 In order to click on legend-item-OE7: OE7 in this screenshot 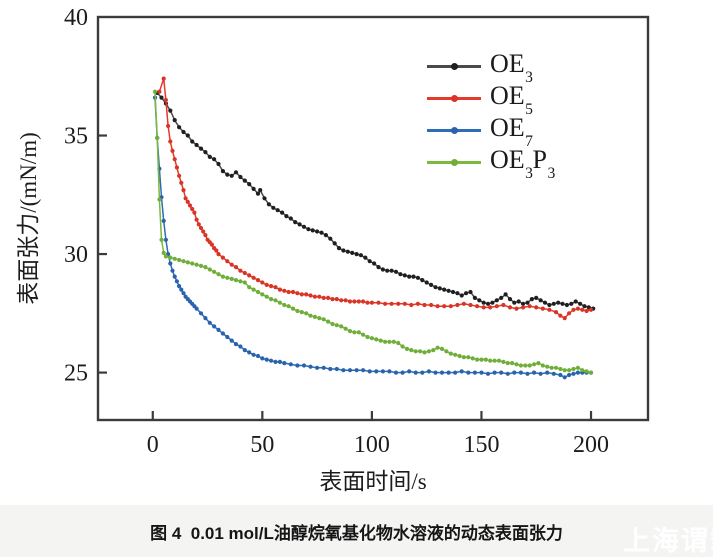, I will do `click(491, 131)`.